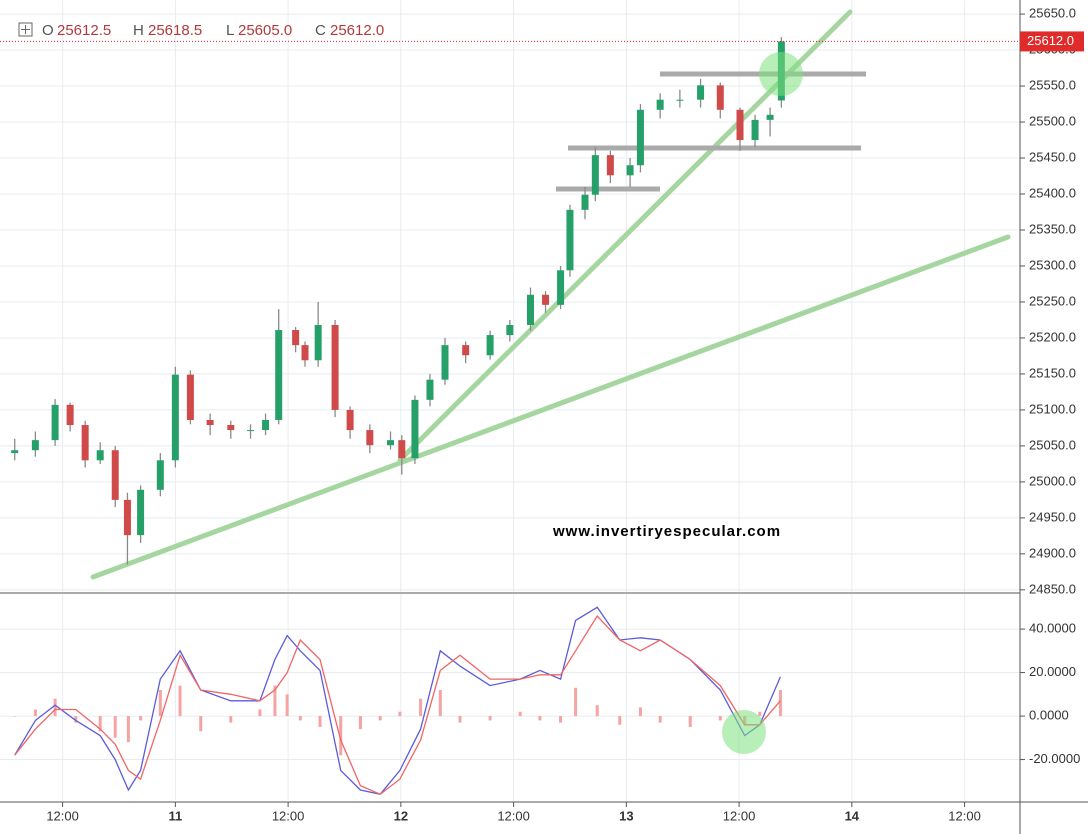  What do you see at coordinates (1052, 408) in the screenshot?
I see `y-tick-label: 25100.0` at bounding box center [1052, 408].